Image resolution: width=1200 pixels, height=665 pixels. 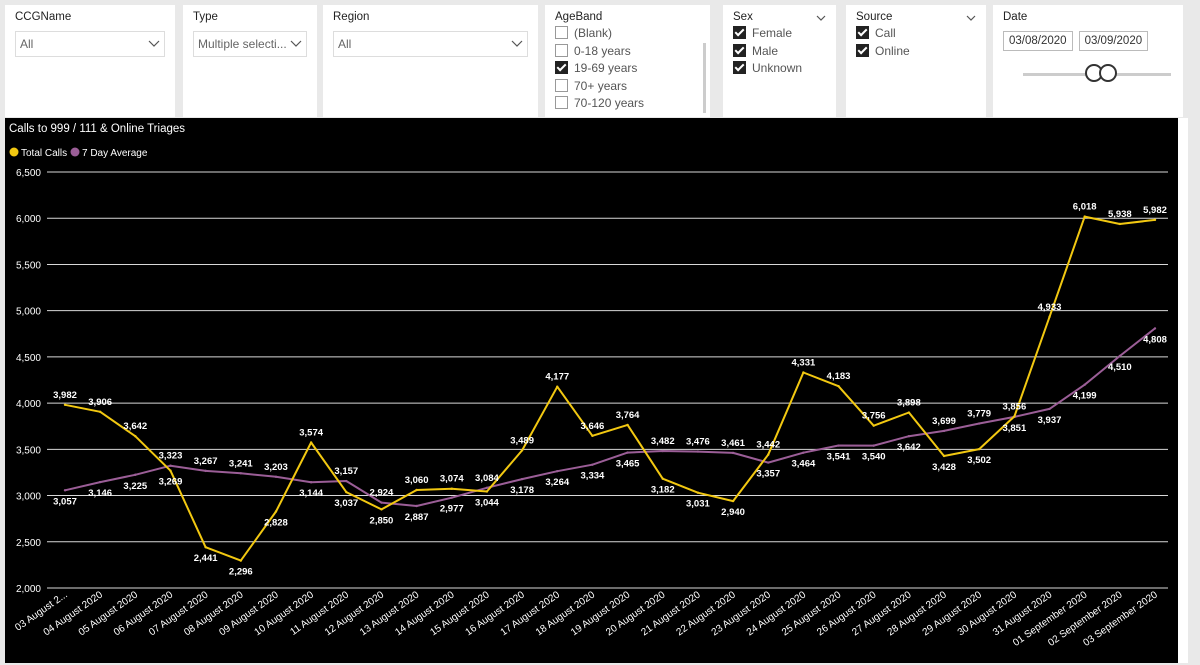 What do you see at coordinates (627, 69) in the screenshot?
I see `ageband-option-19-69: 19-69 years` at bounding box center [627, 69].